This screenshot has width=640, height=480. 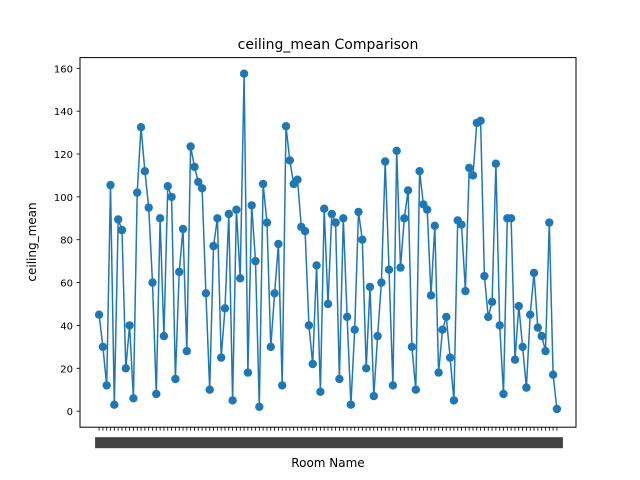 What do you see at coordinates (66, 369) in the screenshot?
I see `y-tick-label: 20` at bounding box center [66, 369].